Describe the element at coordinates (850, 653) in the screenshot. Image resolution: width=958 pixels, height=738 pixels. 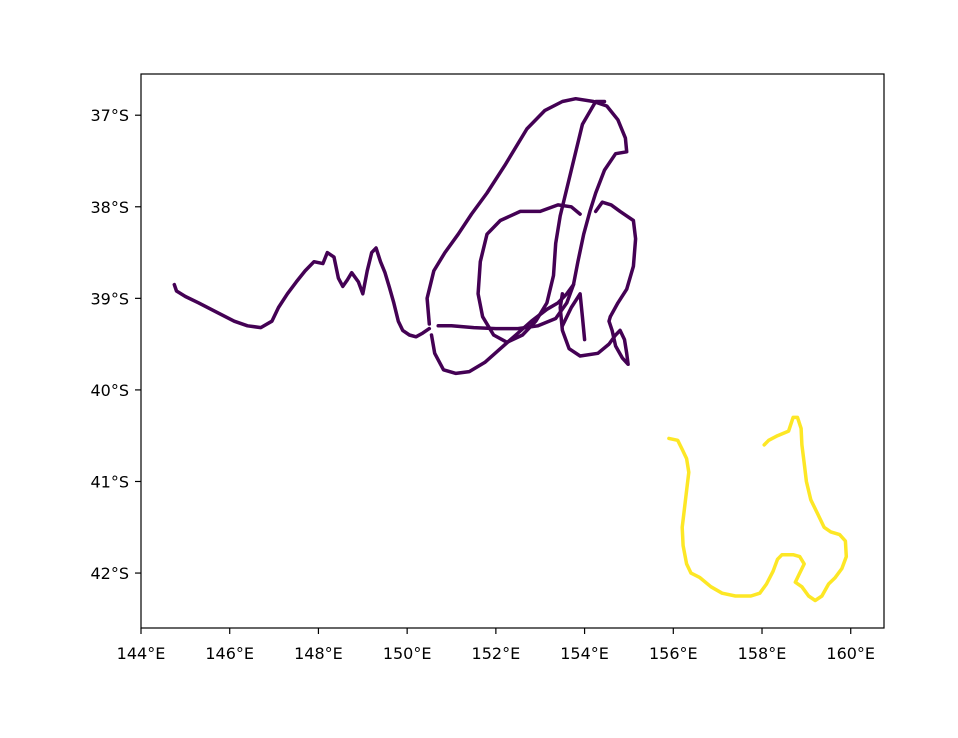
I see `x-tick-label: 160°E` at that location.